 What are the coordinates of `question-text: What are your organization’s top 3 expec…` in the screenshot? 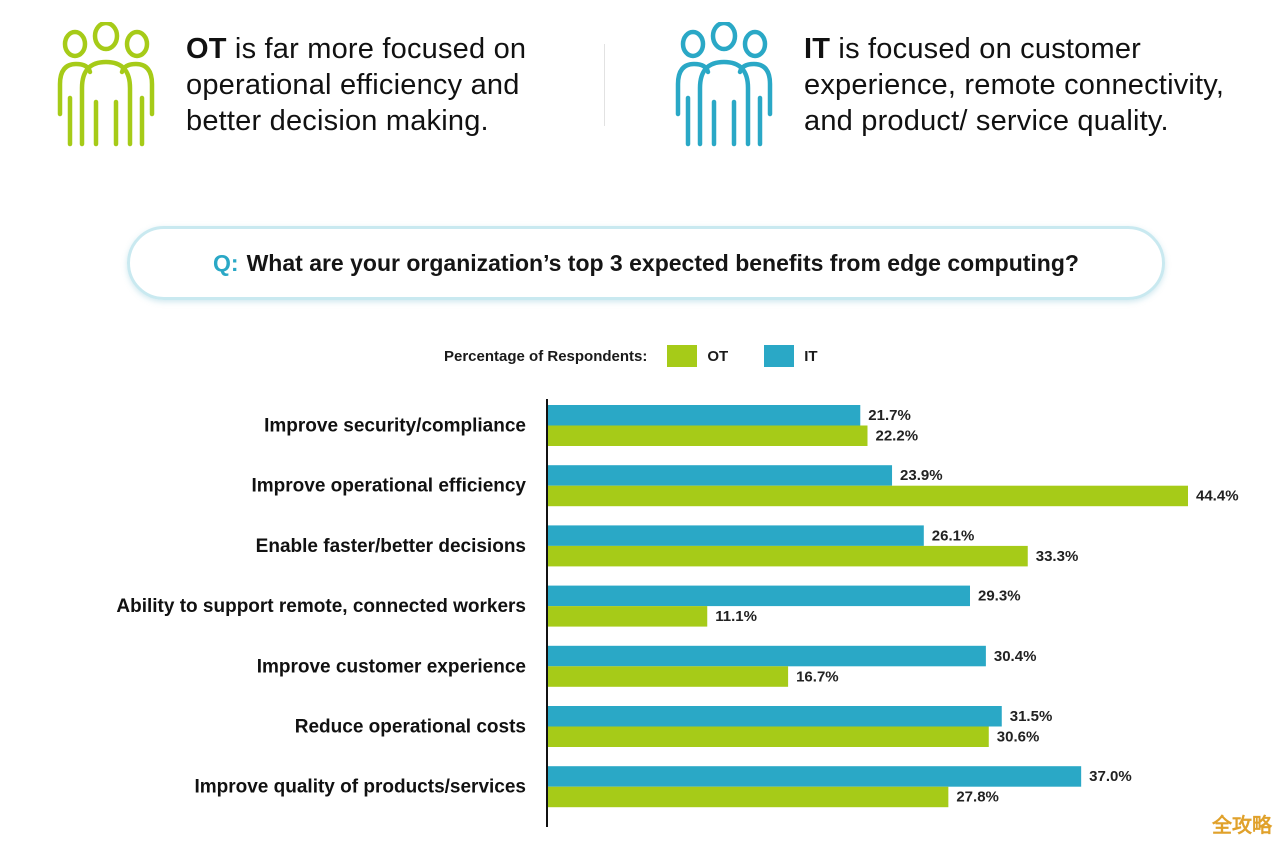 It's located at (662, 262).